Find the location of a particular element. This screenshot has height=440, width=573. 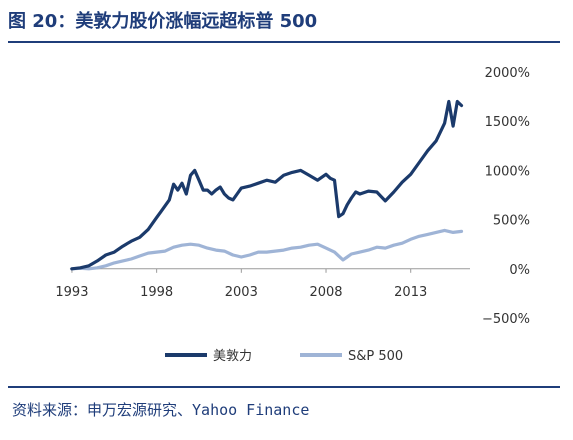

legend: 美敦力 S&P 500 is located at coordinates (284, 356).